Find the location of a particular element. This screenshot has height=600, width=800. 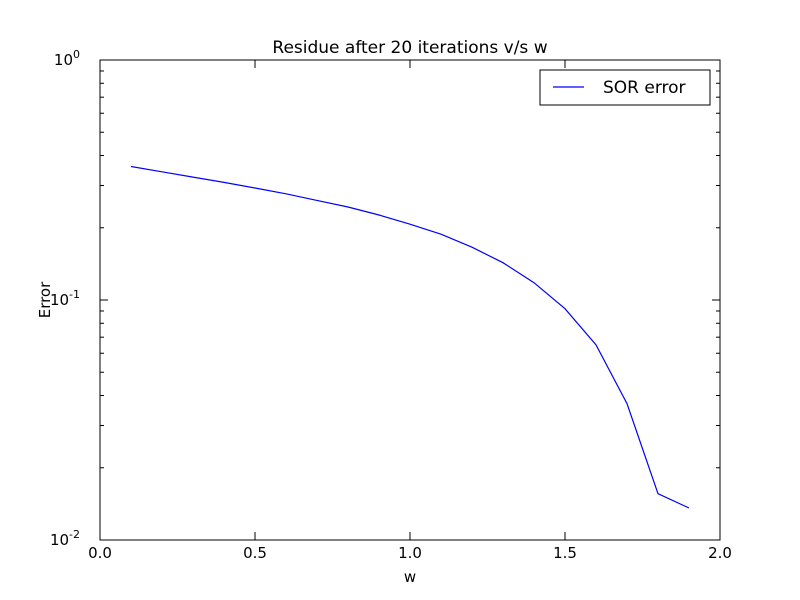

x-tick-label: 2.0 is located at coordinates (720, 553).